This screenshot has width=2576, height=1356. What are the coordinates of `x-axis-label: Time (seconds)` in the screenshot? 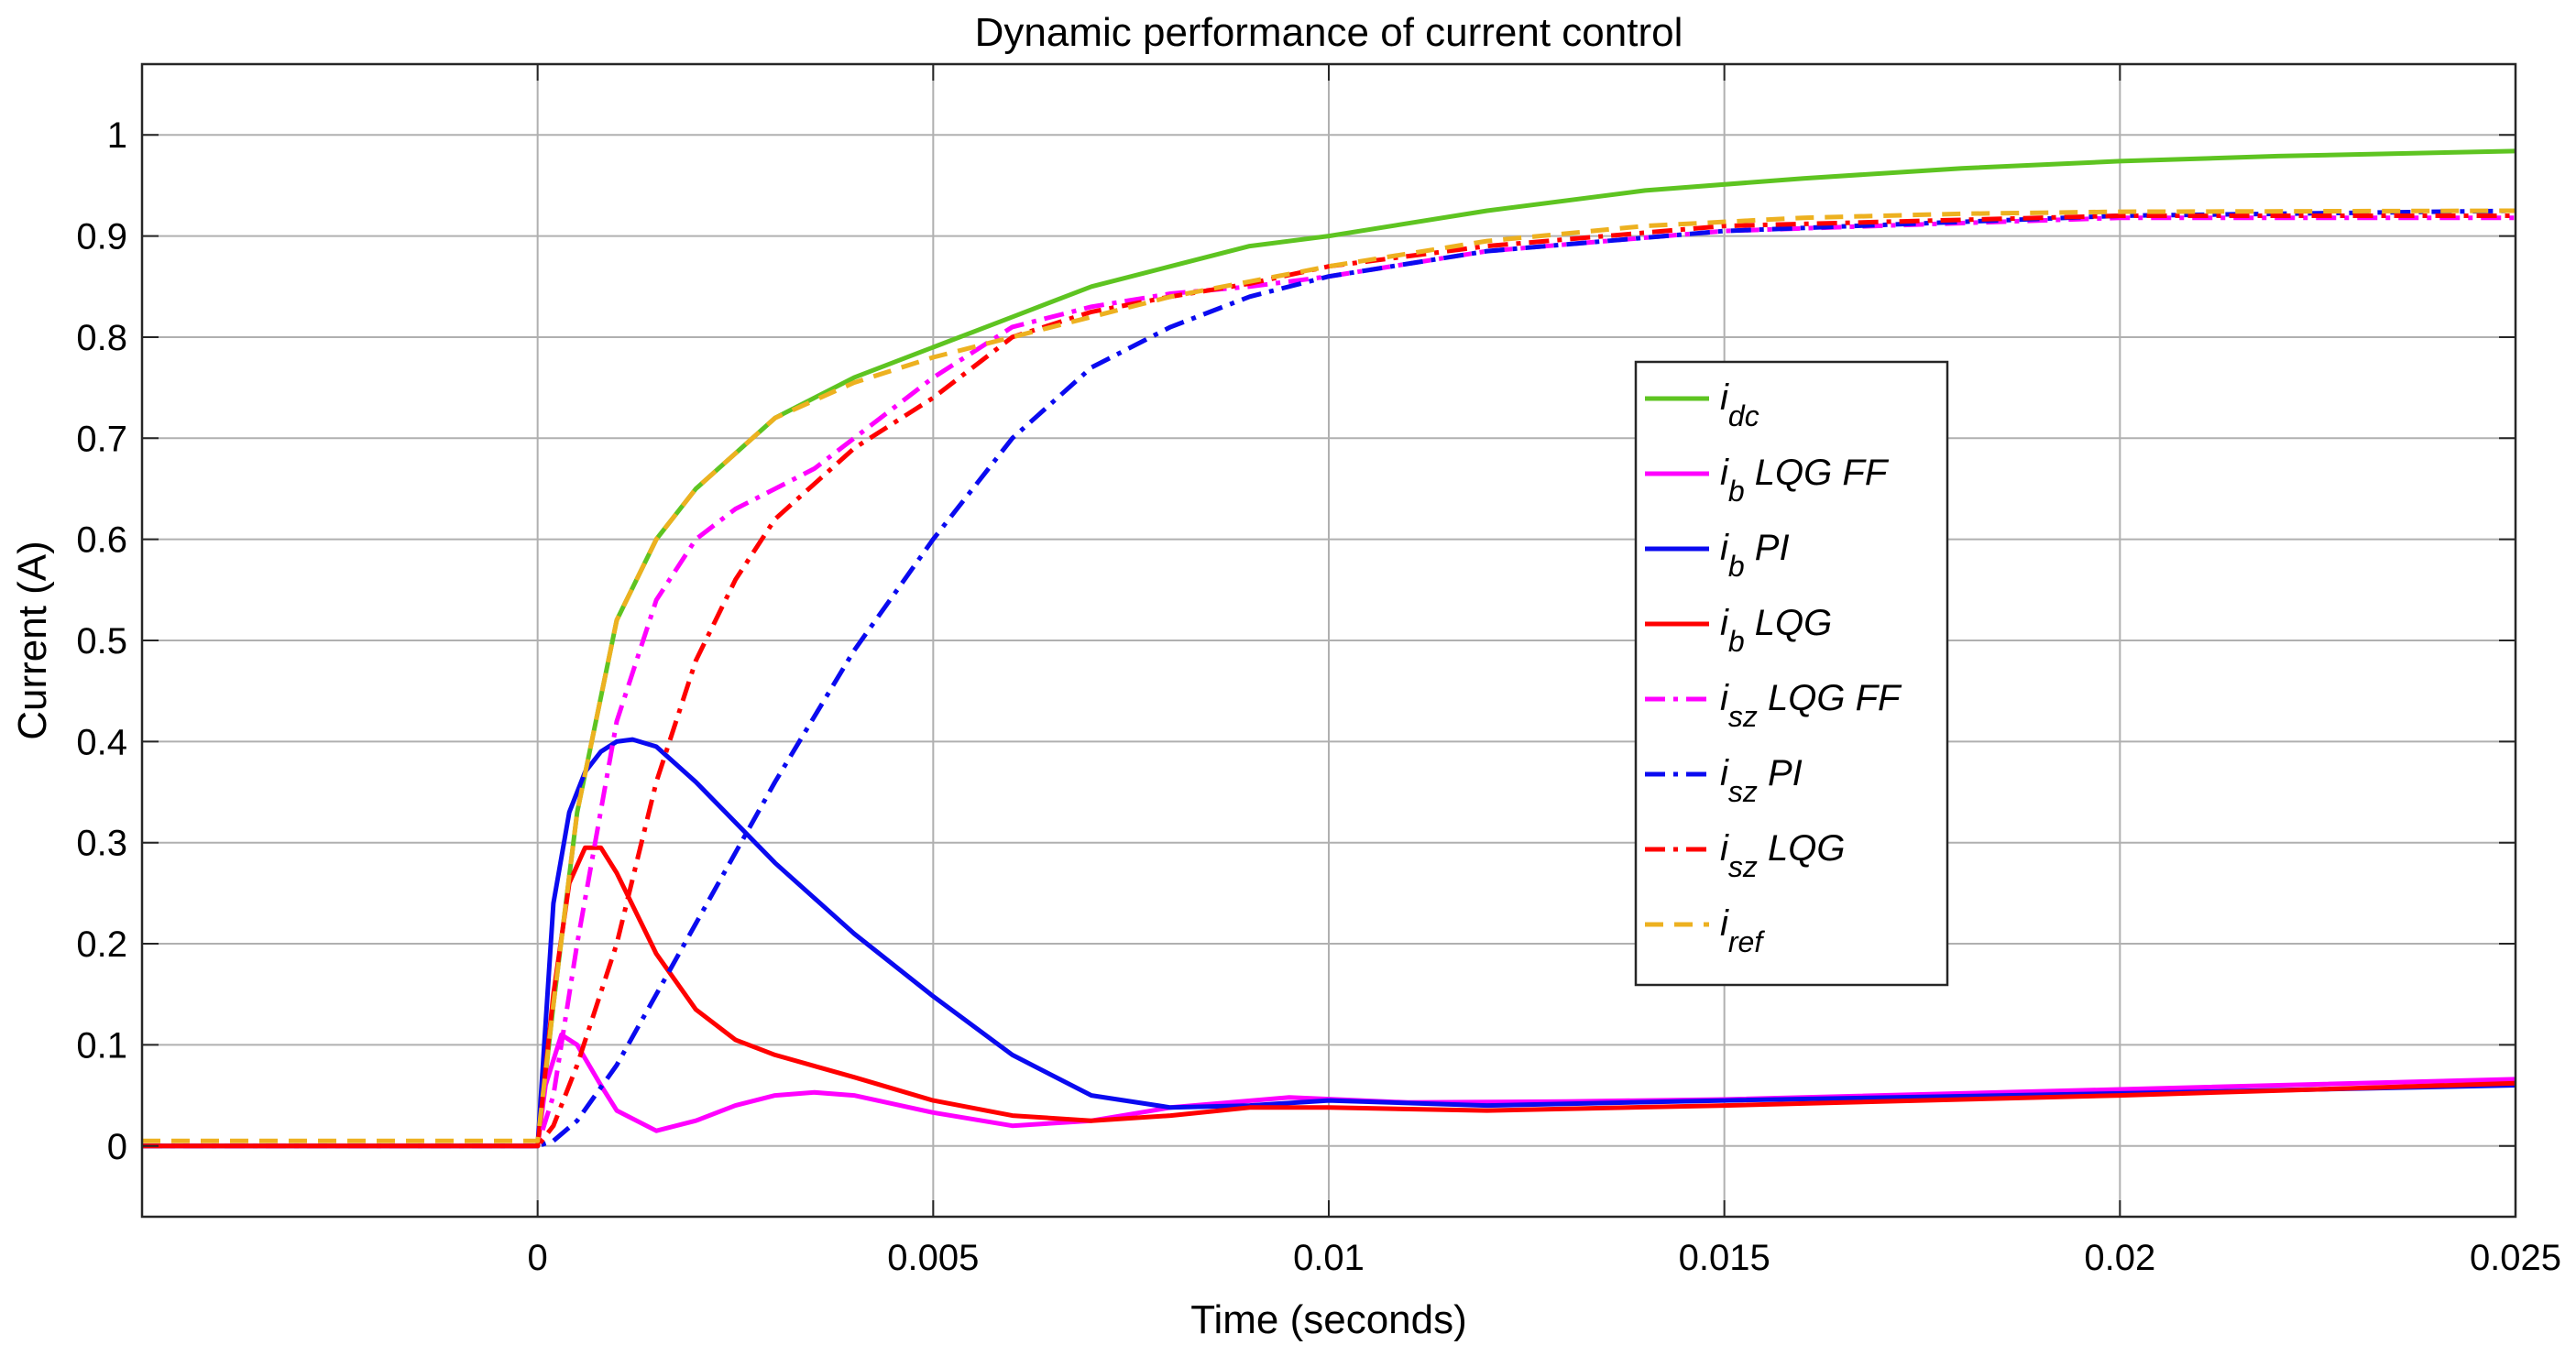 It's located at (1328, 1320).